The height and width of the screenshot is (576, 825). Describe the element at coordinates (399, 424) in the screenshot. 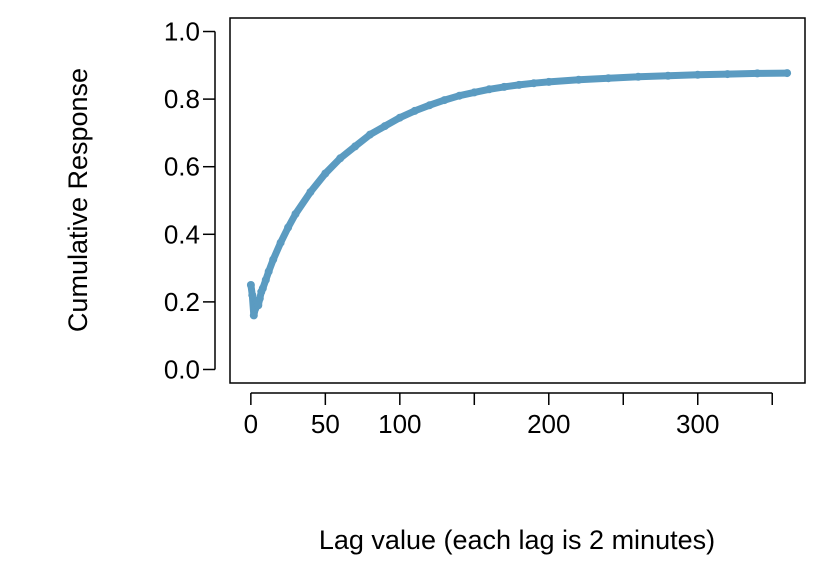

I see `x-tick-label: 100` at that location.